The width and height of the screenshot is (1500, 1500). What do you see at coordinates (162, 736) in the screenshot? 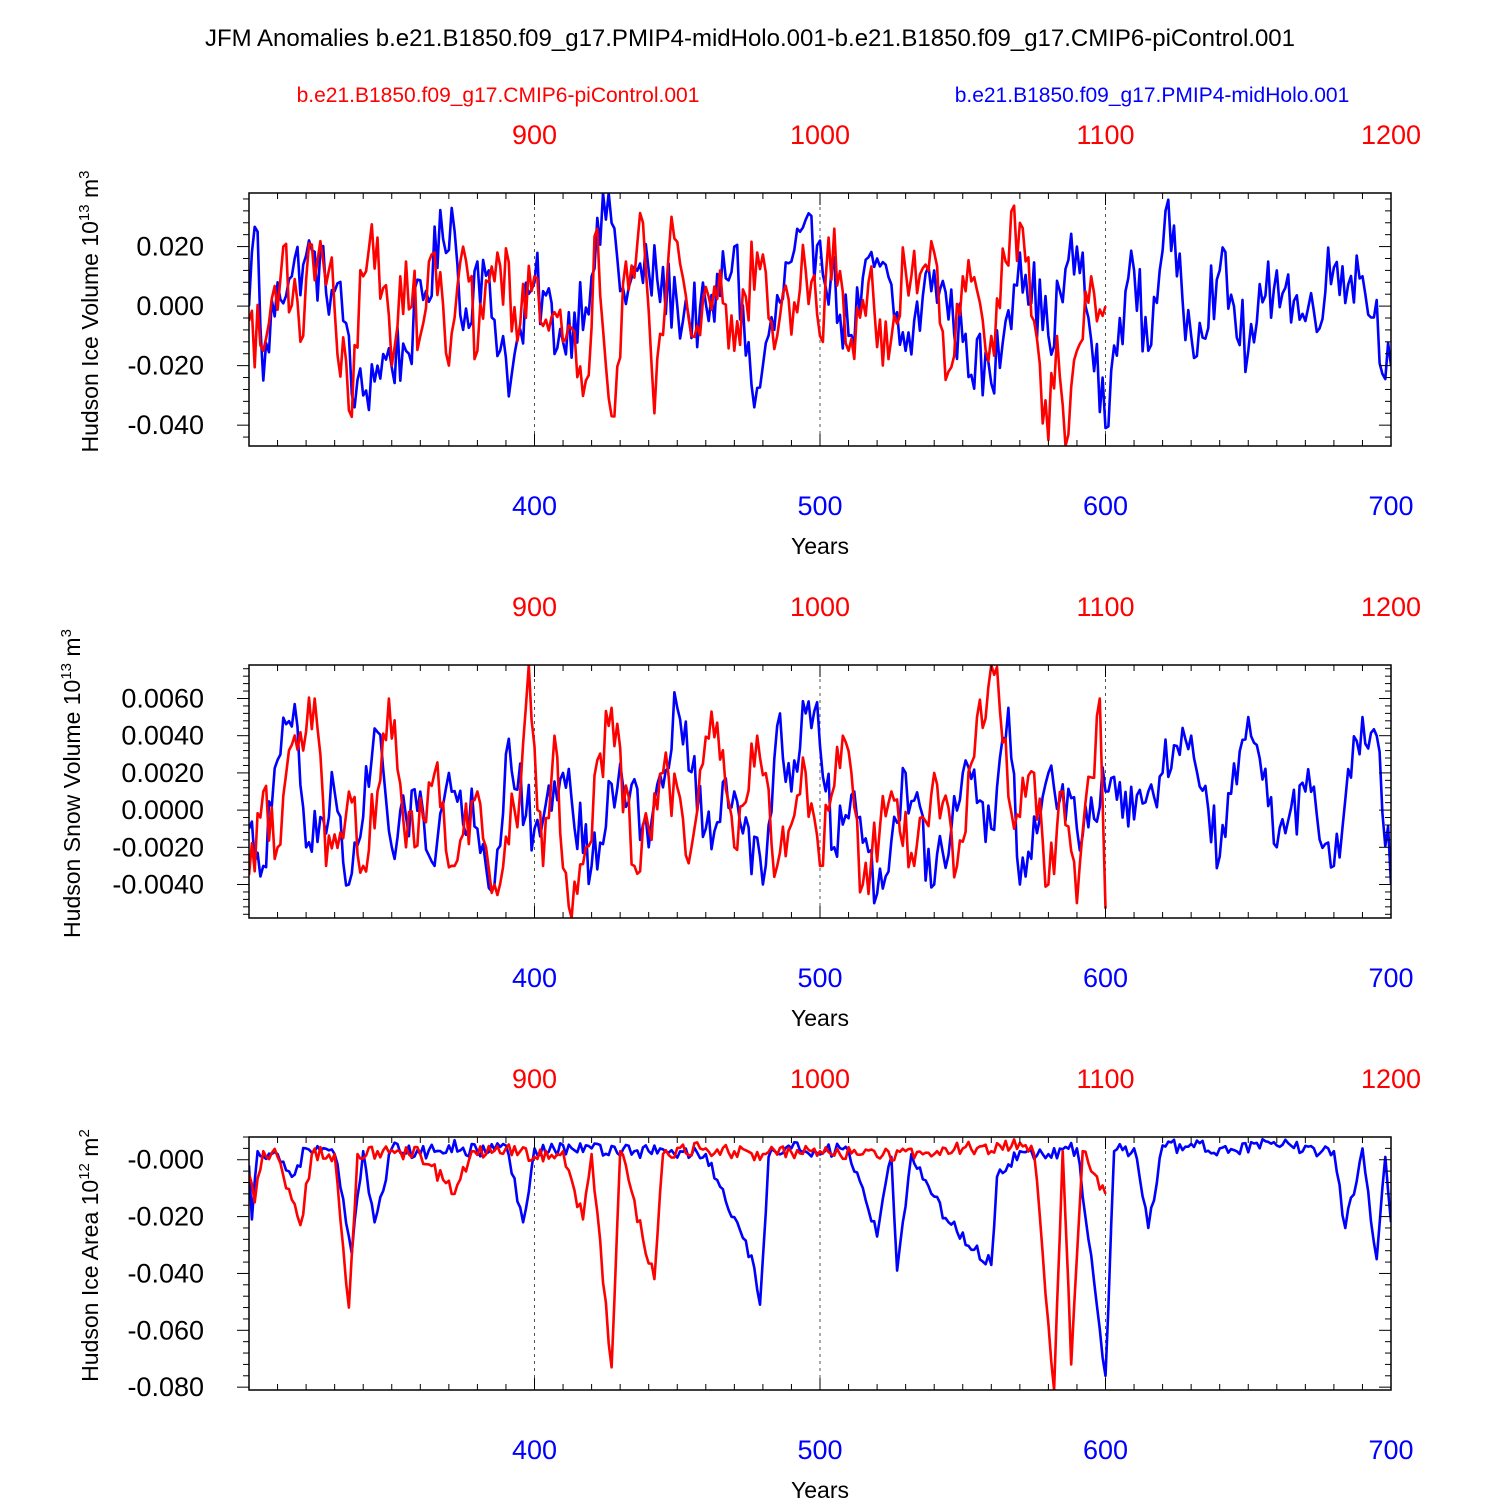
I see `y-tick-label: 0.0040` at bounding box center [162, 736].